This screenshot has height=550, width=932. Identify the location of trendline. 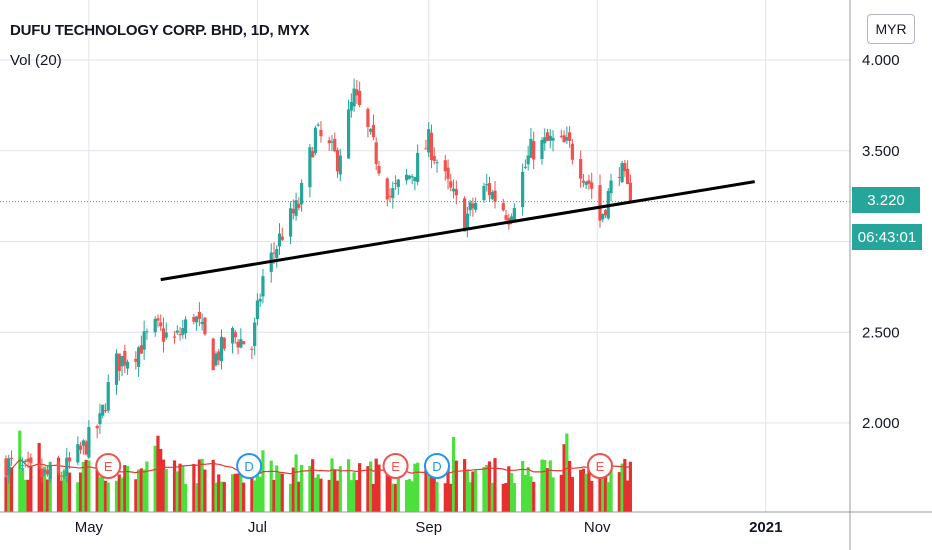
(457, 231).